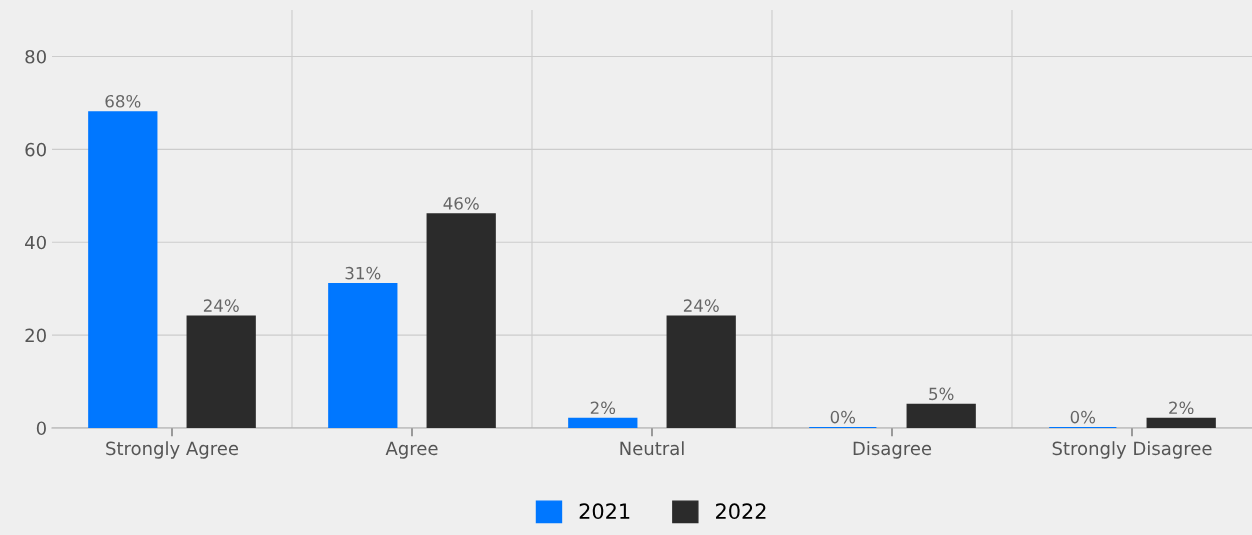 The width and height of the screenshot is (1252, 535). Describe the element at coordinates (123, 101) in the screenshot. I see `data-label: 68%` at that location.